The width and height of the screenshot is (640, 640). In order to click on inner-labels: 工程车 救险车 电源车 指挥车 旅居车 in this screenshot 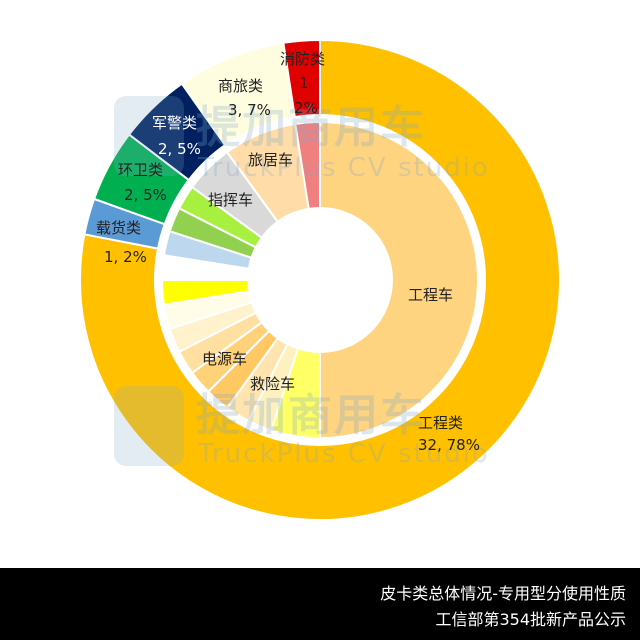, I will do `click(327, 272)`.